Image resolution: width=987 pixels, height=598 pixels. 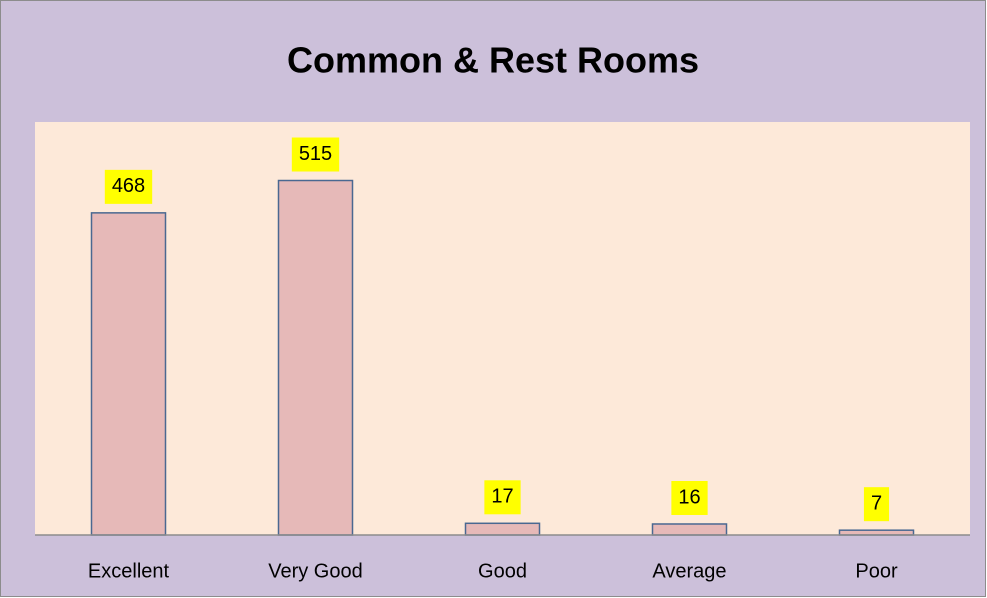 I want to click on x-tick-label: Excellent, so click(x=129, y=571).